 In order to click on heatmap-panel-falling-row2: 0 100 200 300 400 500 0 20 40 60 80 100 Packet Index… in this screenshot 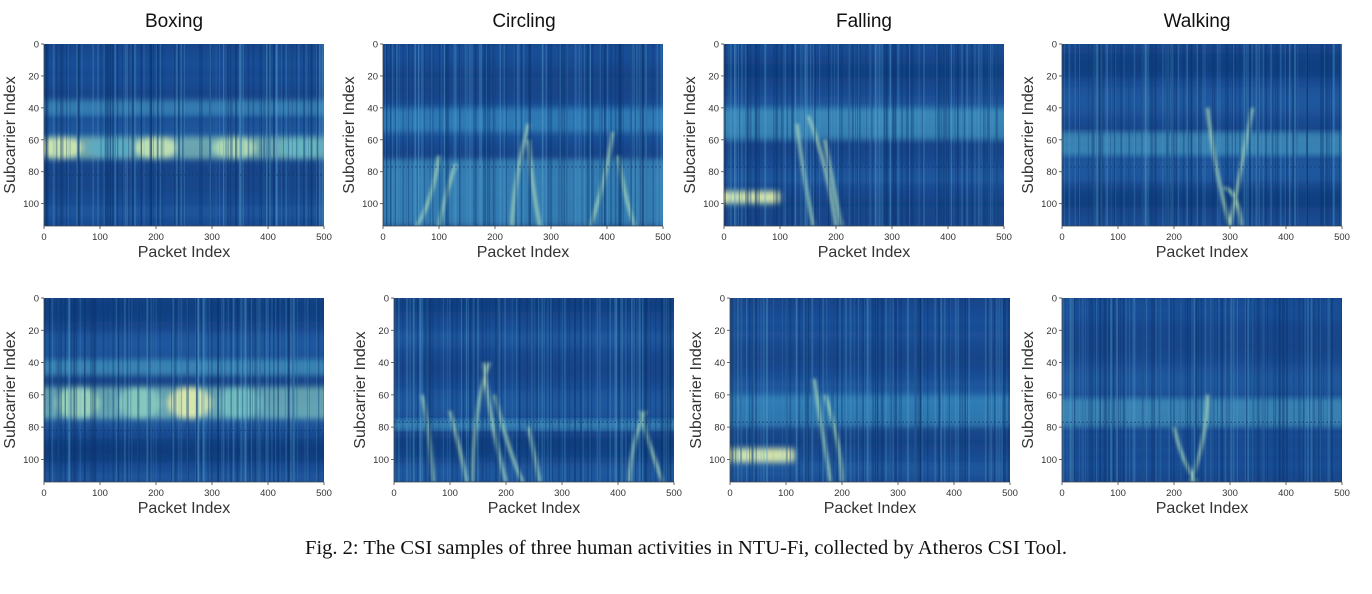, I will do `click(853, 406)`.